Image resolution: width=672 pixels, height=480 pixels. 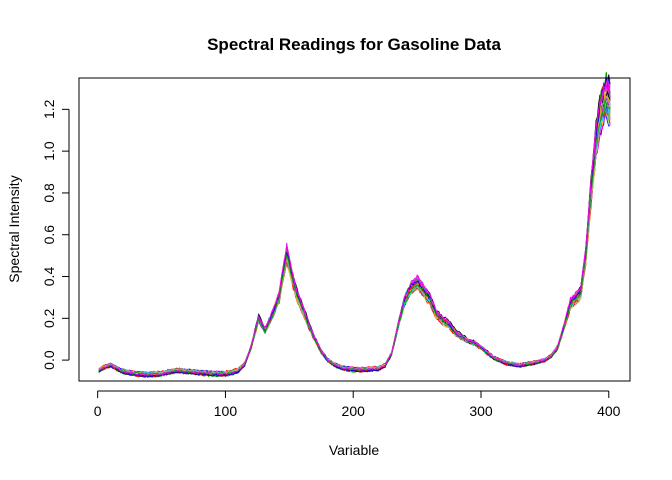 I want to click on x-axis: 0 100 200 300 400, so click(x=357, y=404).